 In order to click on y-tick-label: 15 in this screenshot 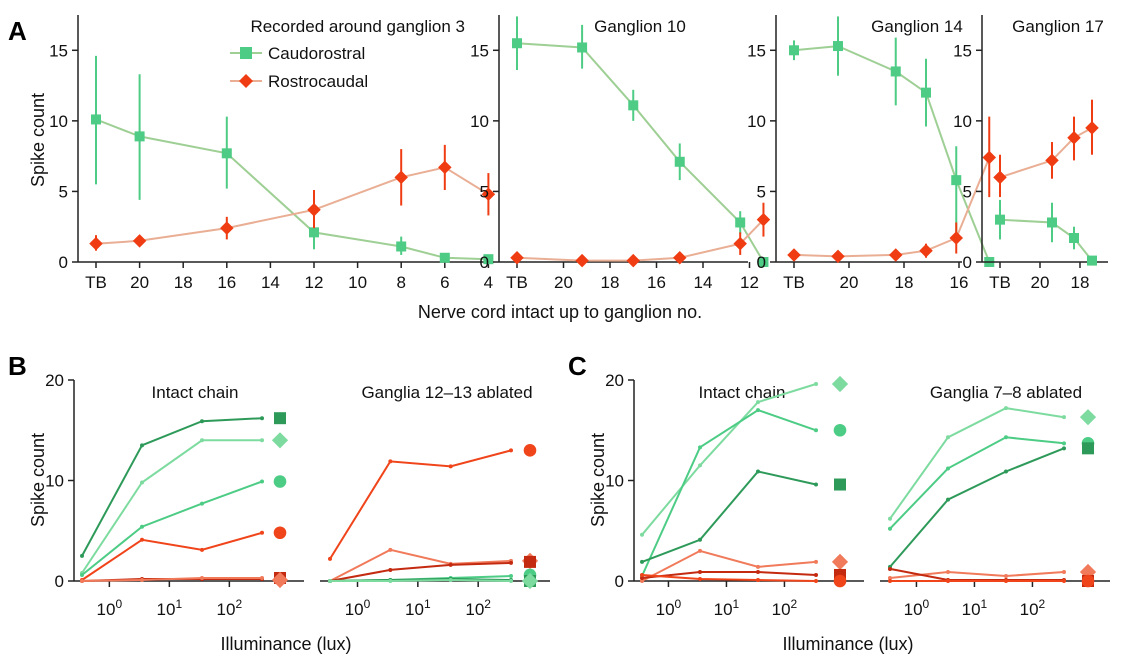, I will do `click(962, 50)`.